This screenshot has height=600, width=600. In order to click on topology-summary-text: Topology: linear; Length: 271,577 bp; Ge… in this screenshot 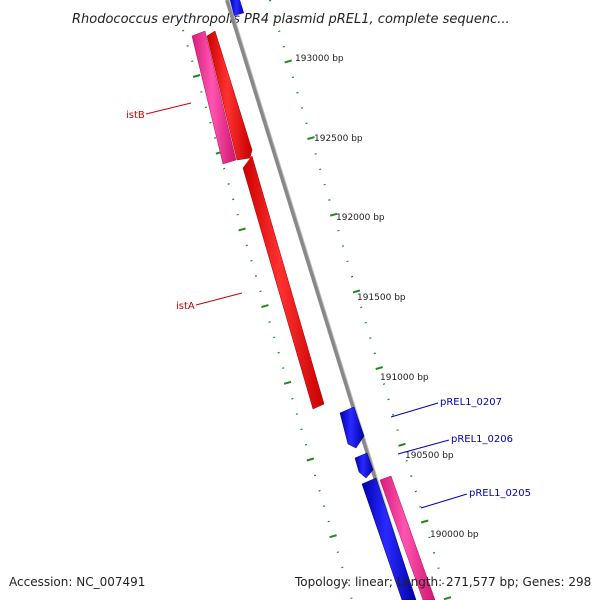, I will do `click(442, 582)`.